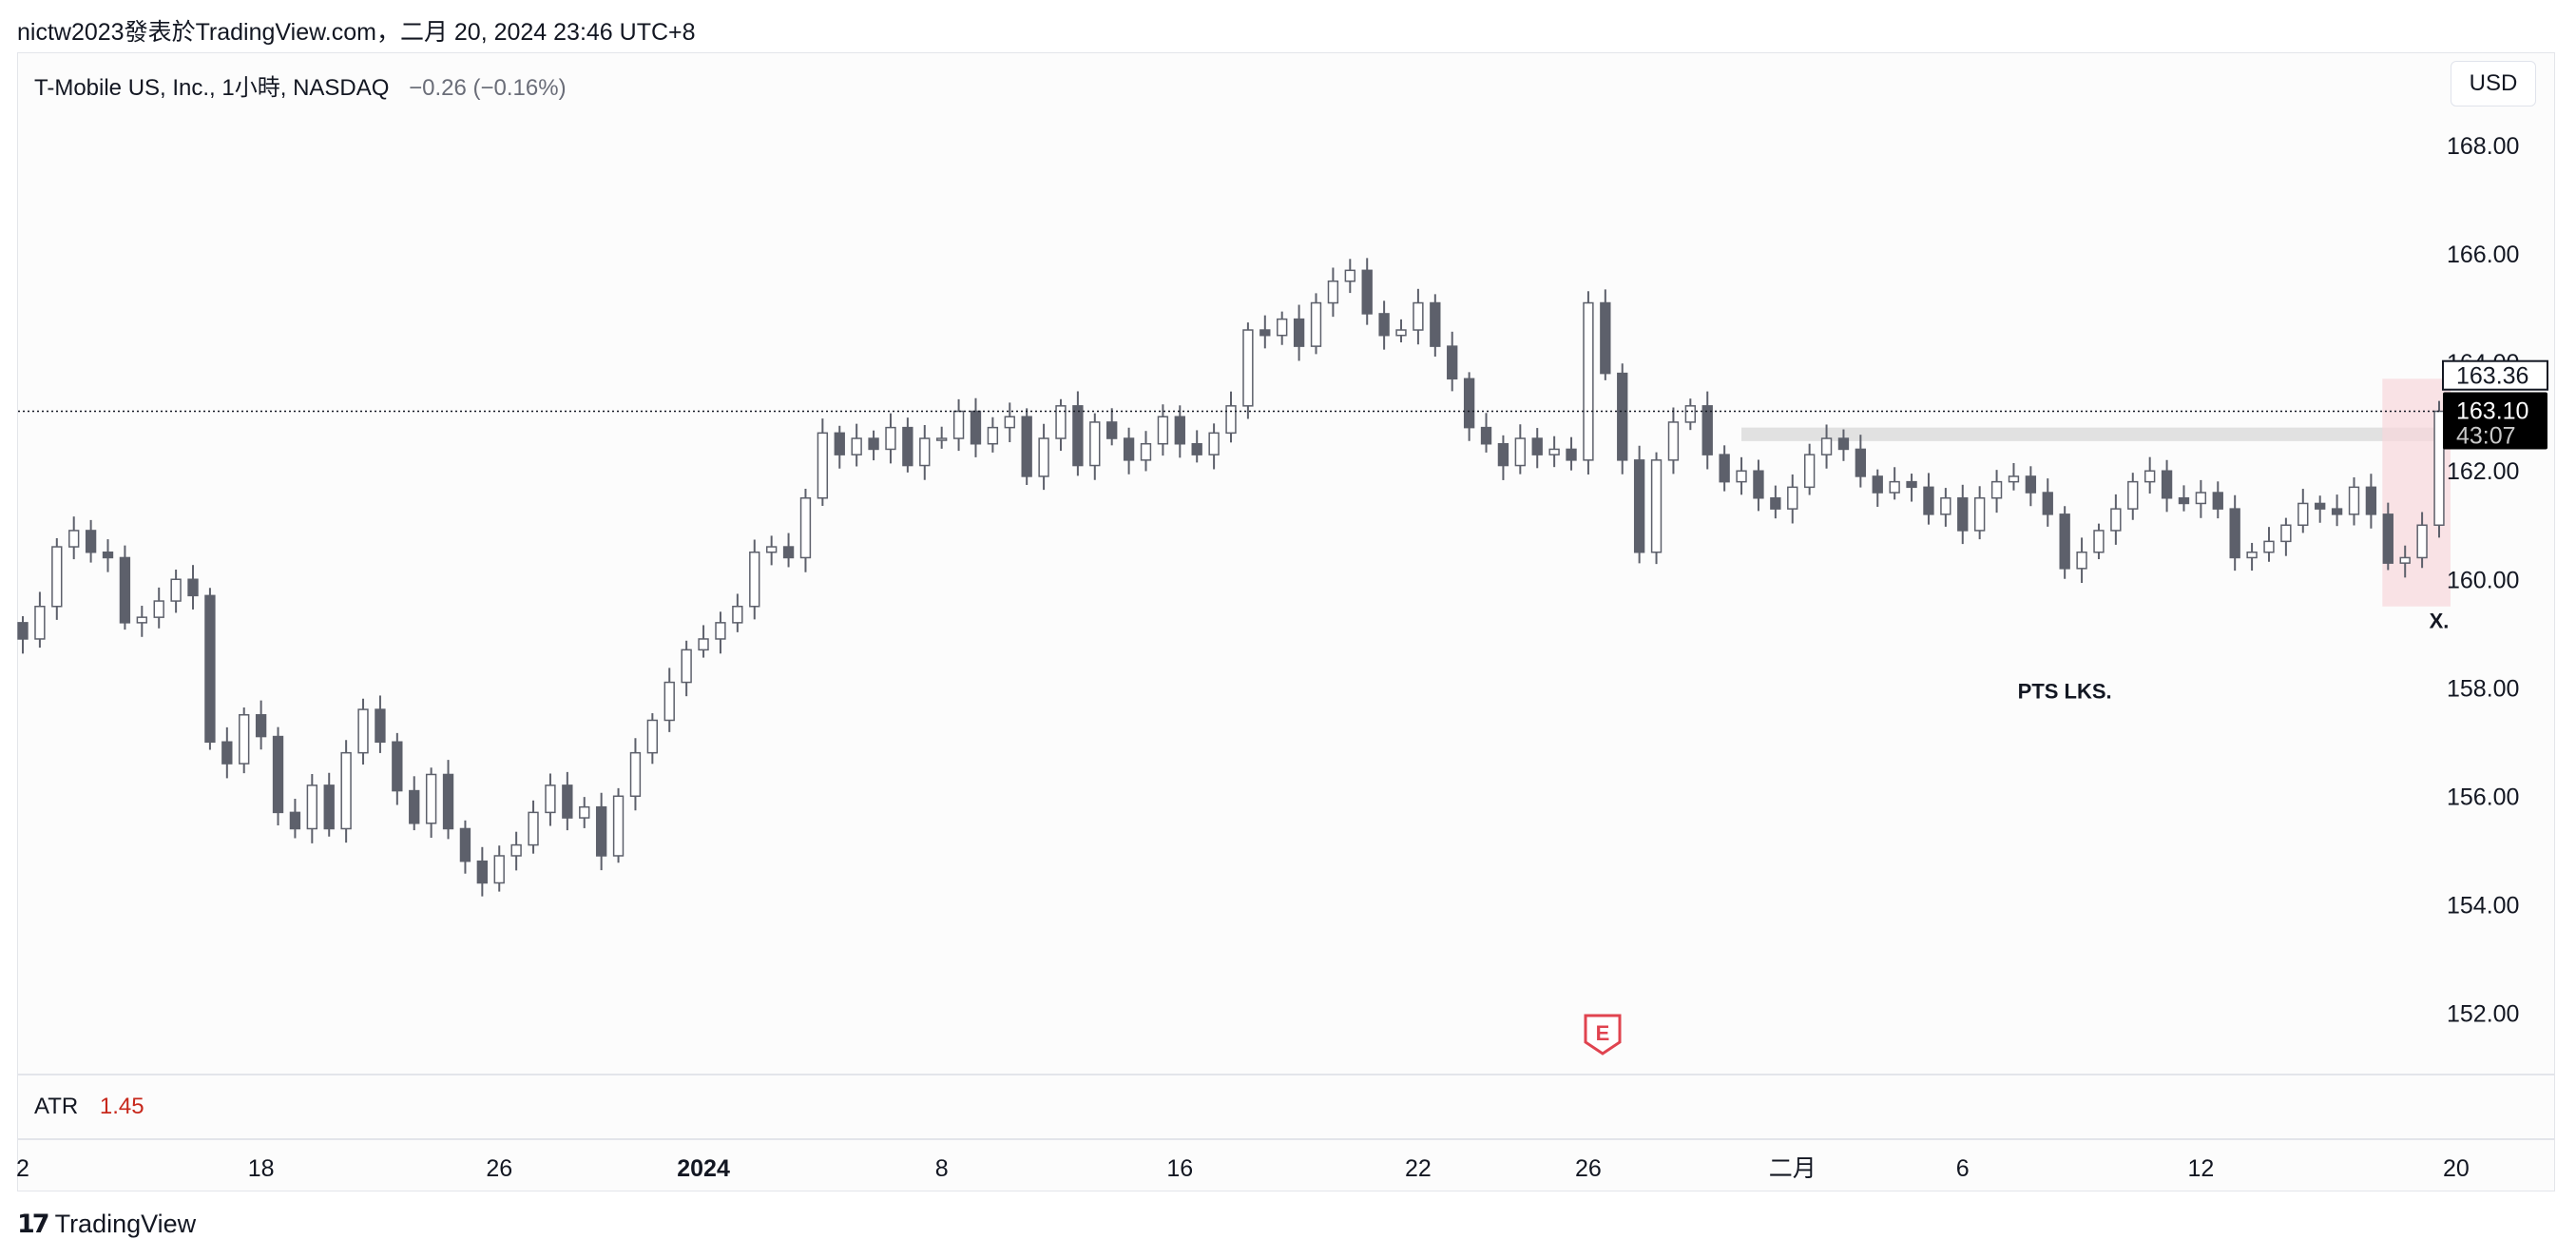 The height and width of the screenshot is (1259, 2576). I want to click on atr-legend: ATR 1.45, so click(89, 1107).